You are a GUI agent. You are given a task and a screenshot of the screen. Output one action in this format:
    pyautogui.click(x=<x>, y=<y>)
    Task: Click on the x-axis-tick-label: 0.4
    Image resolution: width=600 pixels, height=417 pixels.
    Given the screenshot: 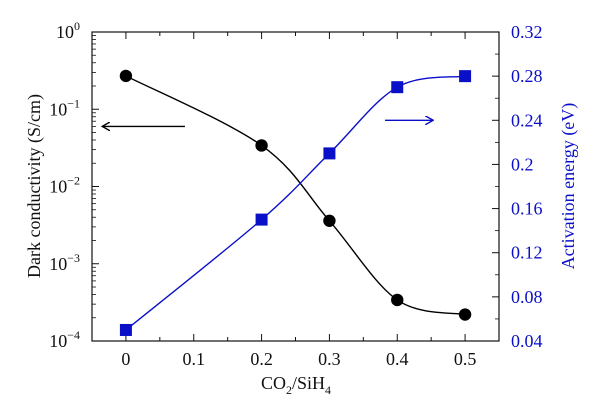 What is the action you would take?
    pyautogui.click(x=397, y=359)
    